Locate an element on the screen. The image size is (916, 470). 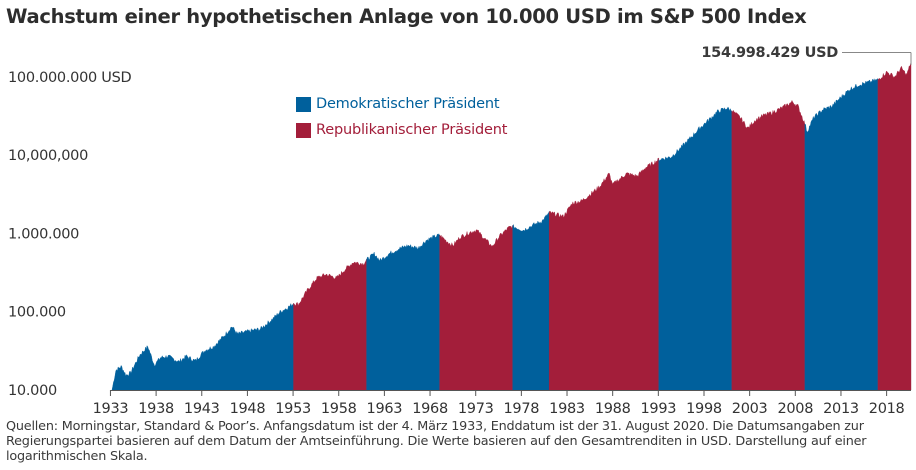
legend-label-republican: Republikanischer Präsident is located at coordinates (412, 130).